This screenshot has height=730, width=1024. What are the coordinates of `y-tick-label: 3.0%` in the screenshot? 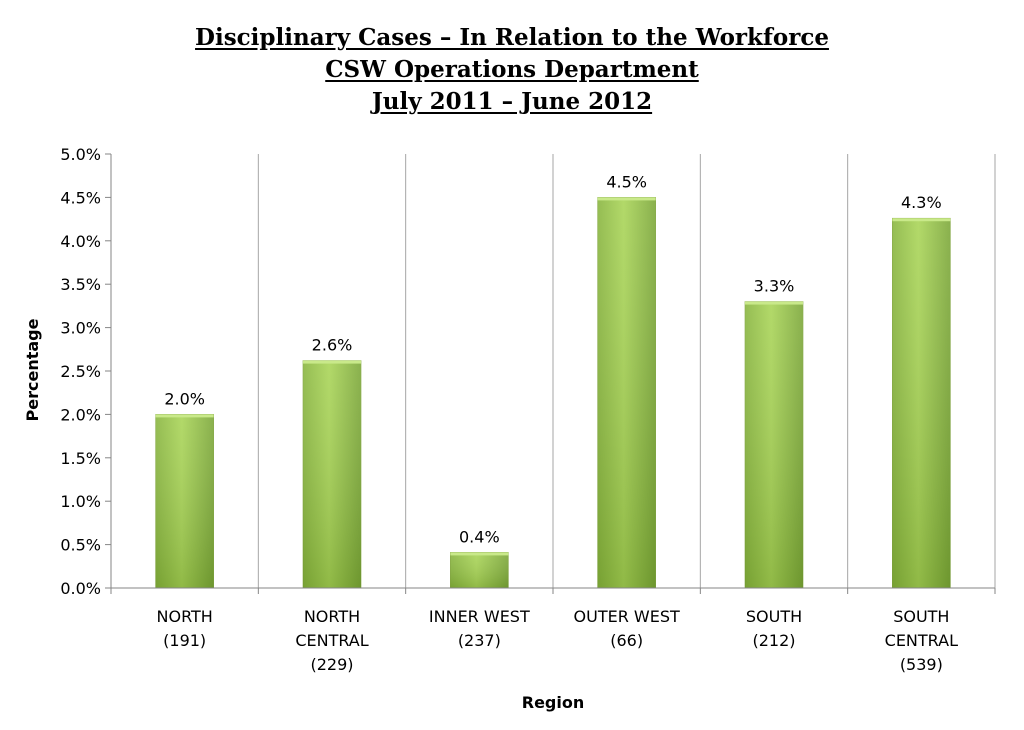 It's located at (80, 328).